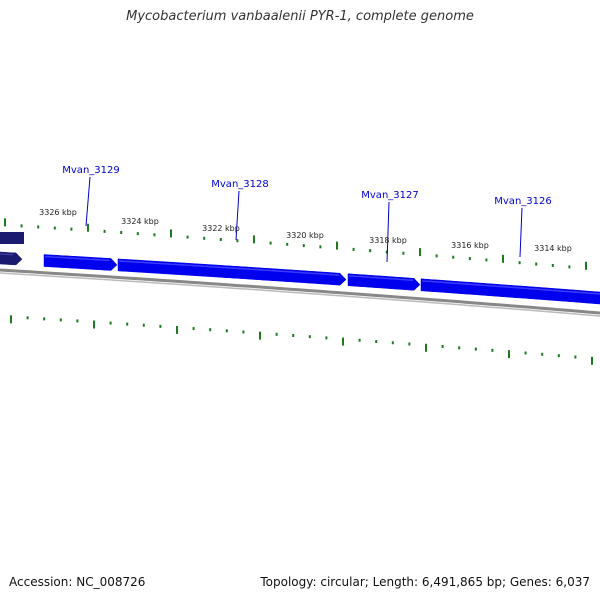  Describe the element at coordinates (553, 248) in the screenshot. I see `scale-label: 3314 kbp` at that location.